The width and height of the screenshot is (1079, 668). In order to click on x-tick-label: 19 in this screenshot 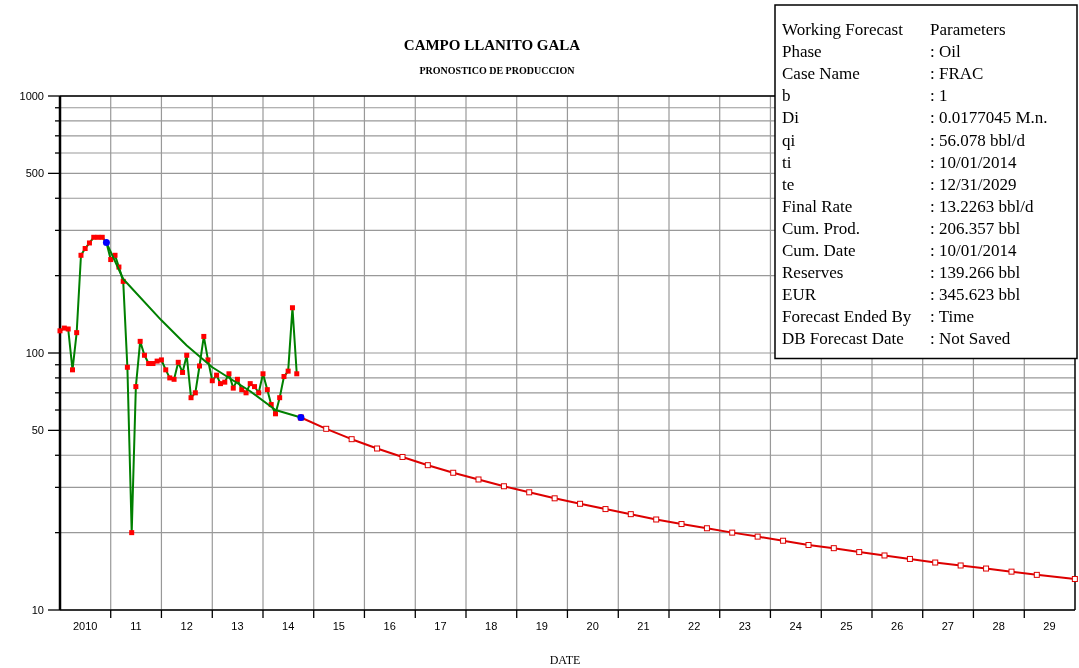, I will do `click(541, 626)`.